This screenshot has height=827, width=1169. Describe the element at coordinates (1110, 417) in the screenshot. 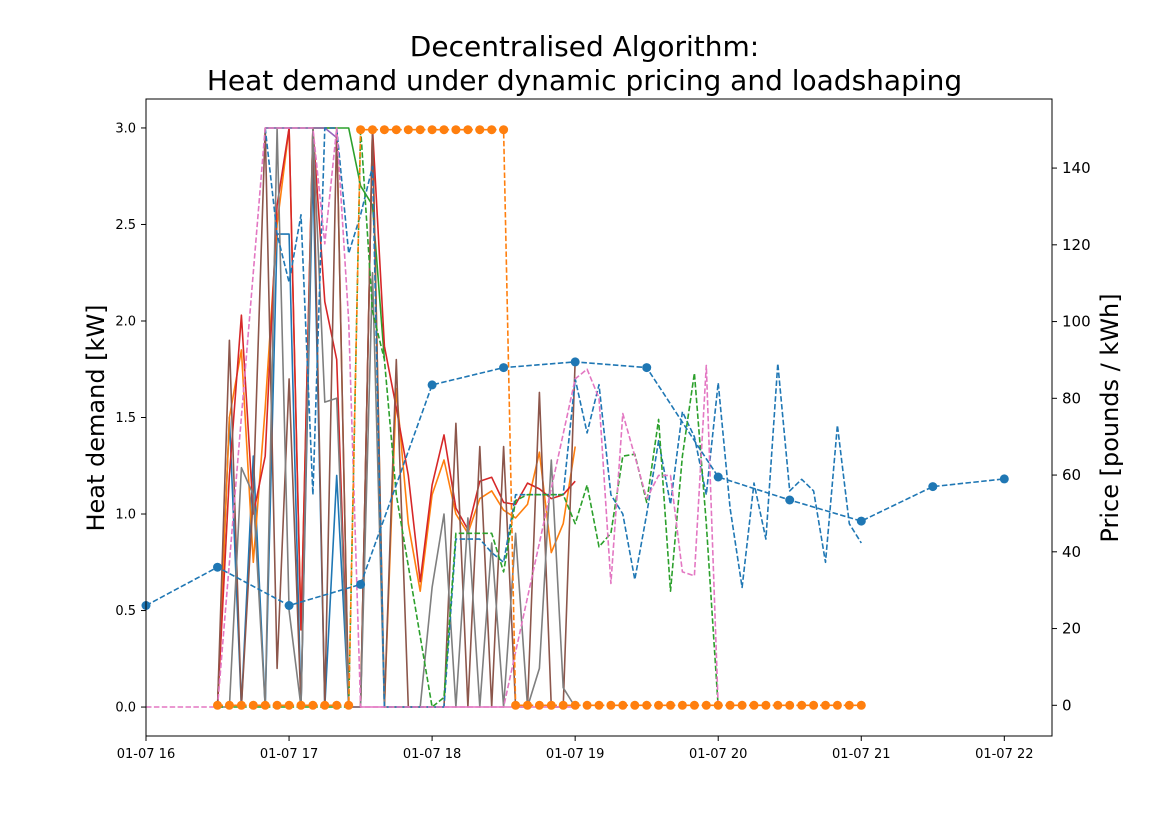

I see `y2-axis-label: Price [pounds / kWh]` at that location.